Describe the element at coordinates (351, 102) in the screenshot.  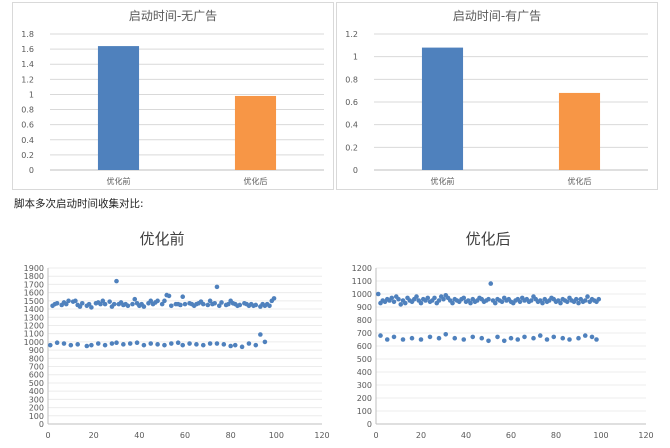
I see `y-tick-label: 0.6` at that location.